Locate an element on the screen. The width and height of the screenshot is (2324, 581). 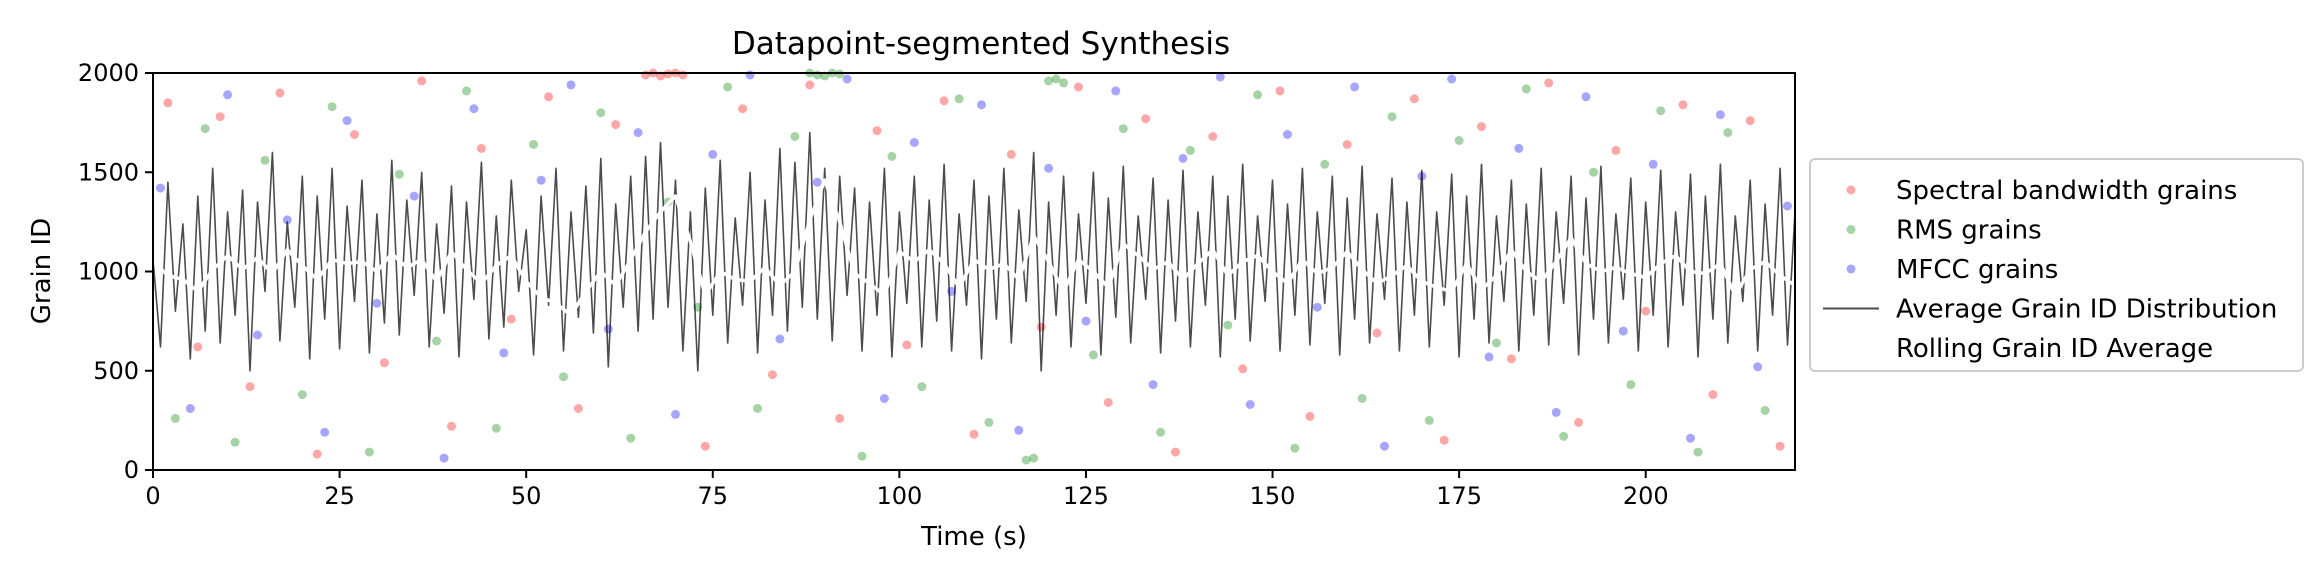
x-axis: 0 25 50 75 100 125 150 175 200 is located at coordinates (907, 490).